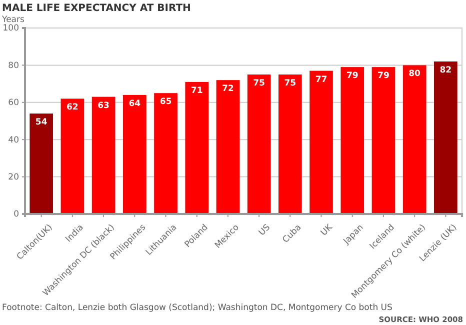  I want to click on y-tick-label: 80, so click(13, 65).